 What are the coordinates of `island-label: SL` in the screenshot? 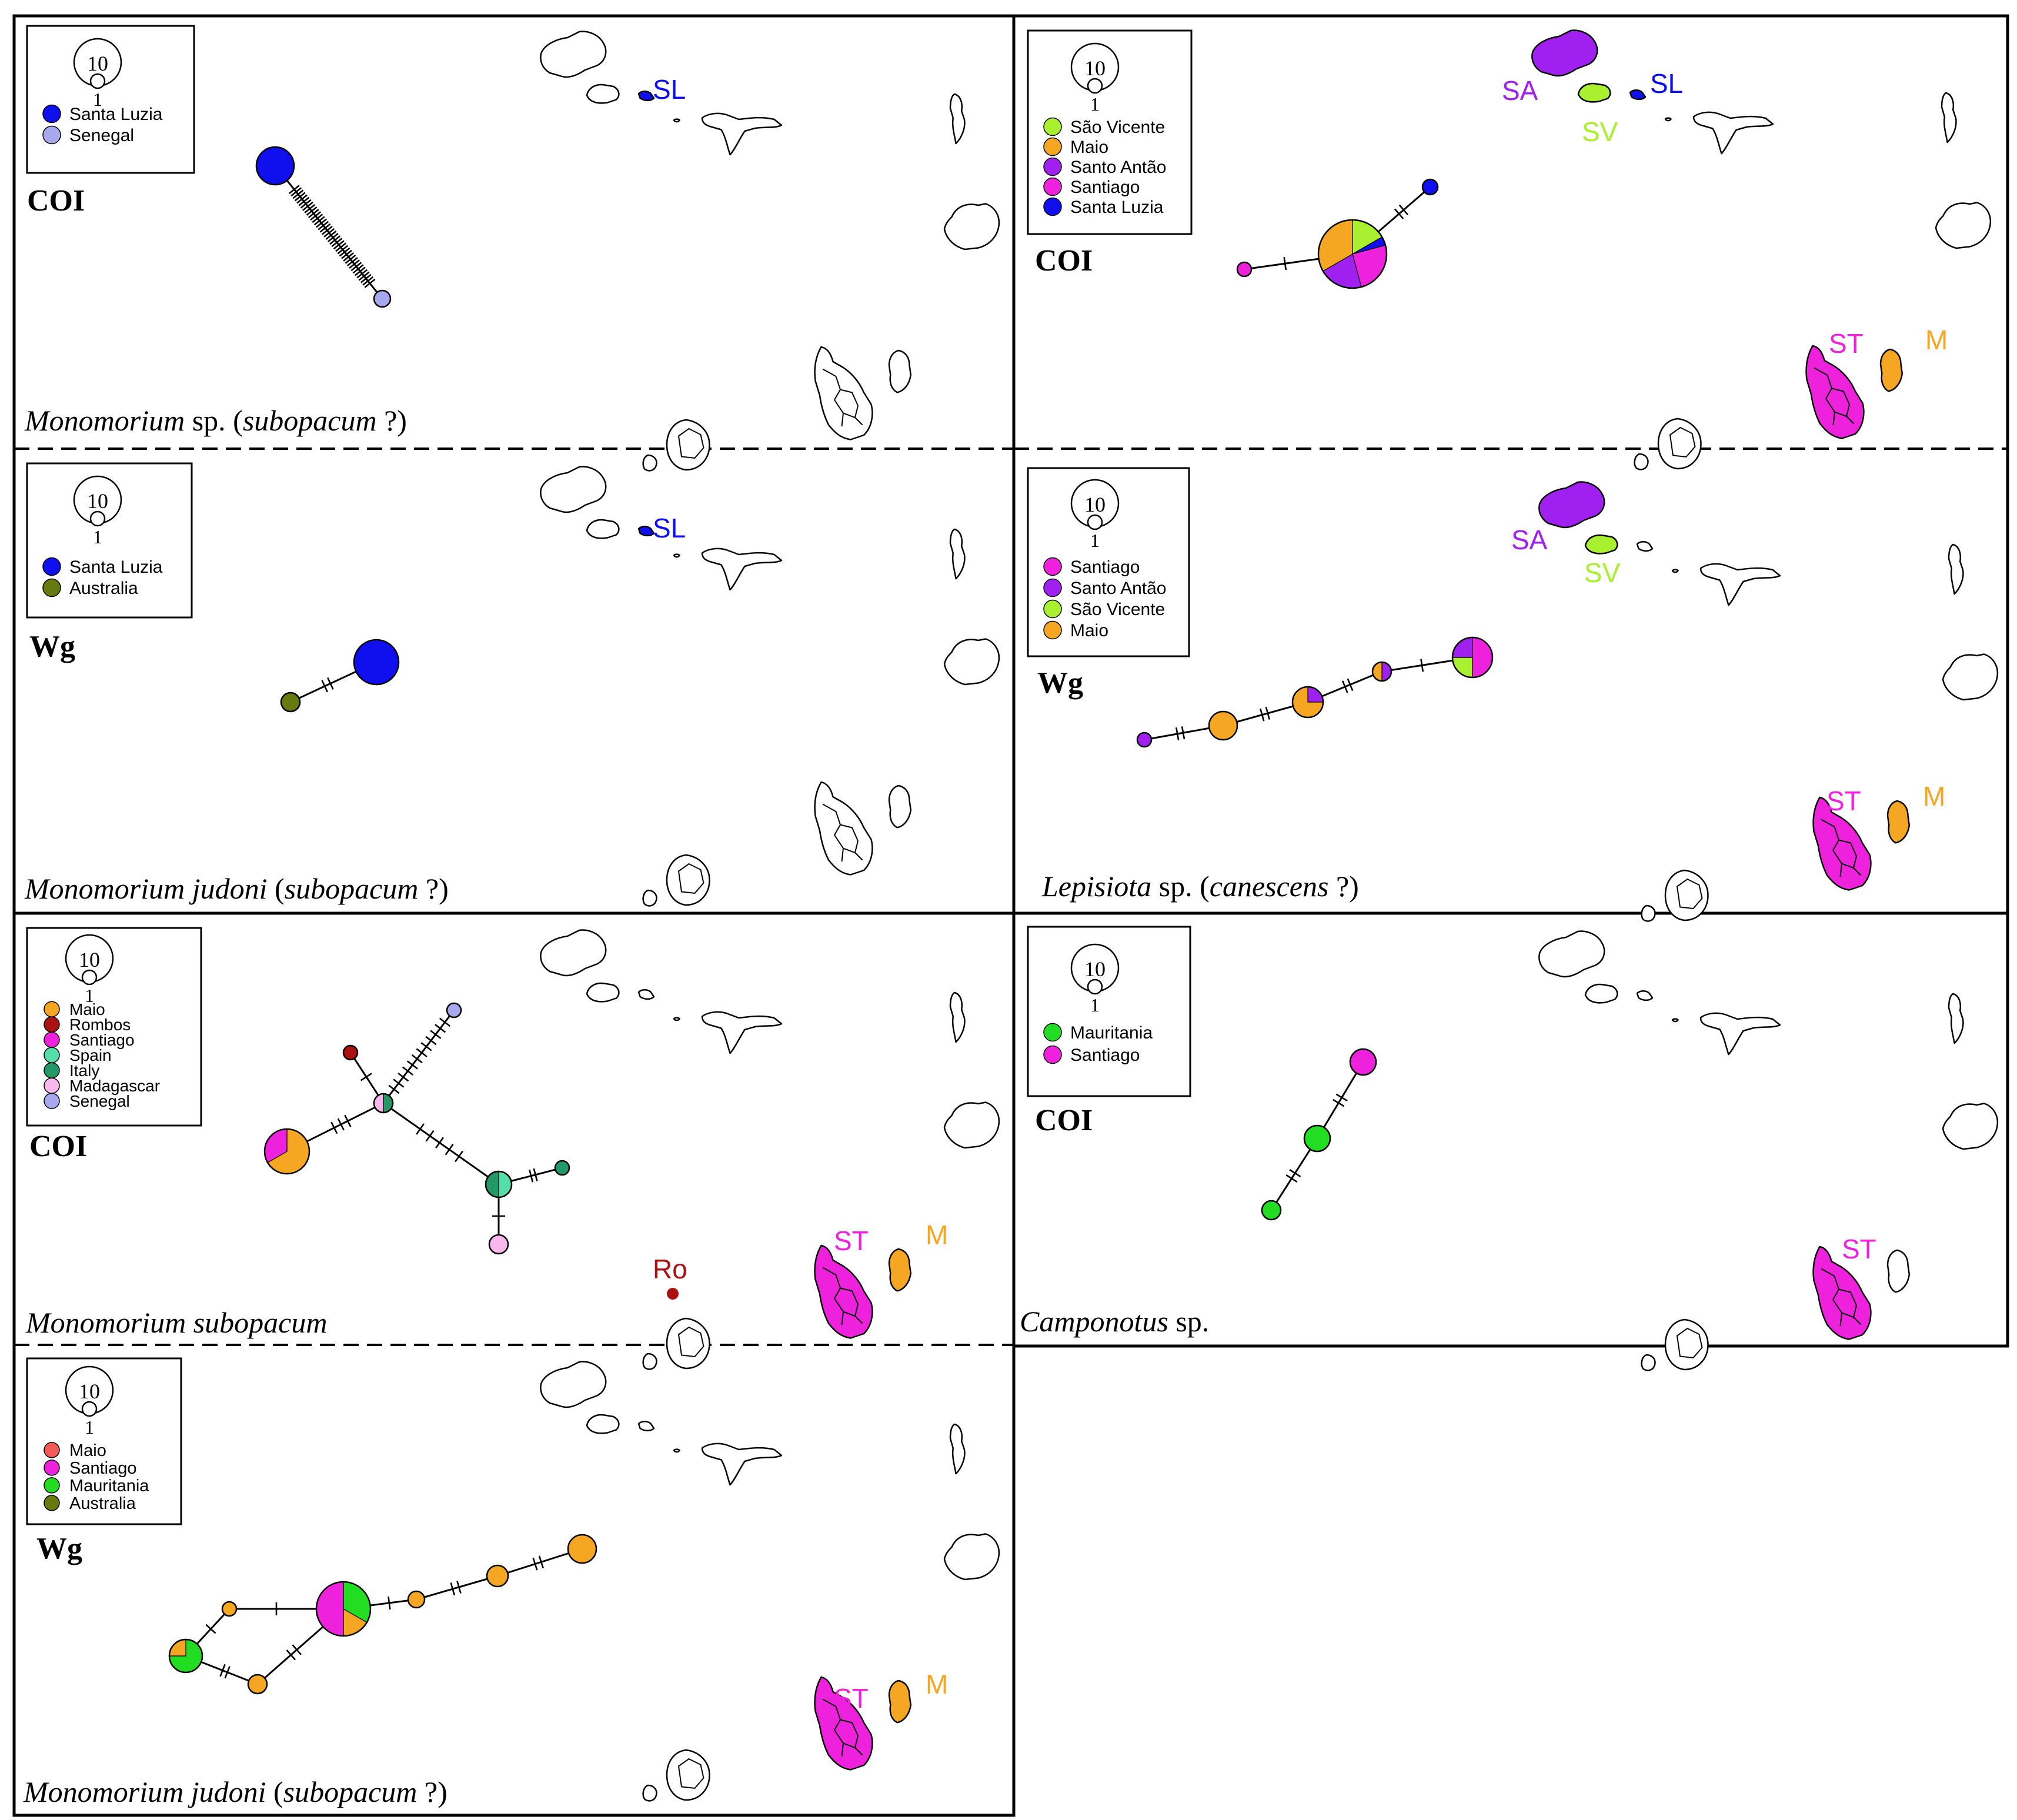 It's located at (1667, 84).